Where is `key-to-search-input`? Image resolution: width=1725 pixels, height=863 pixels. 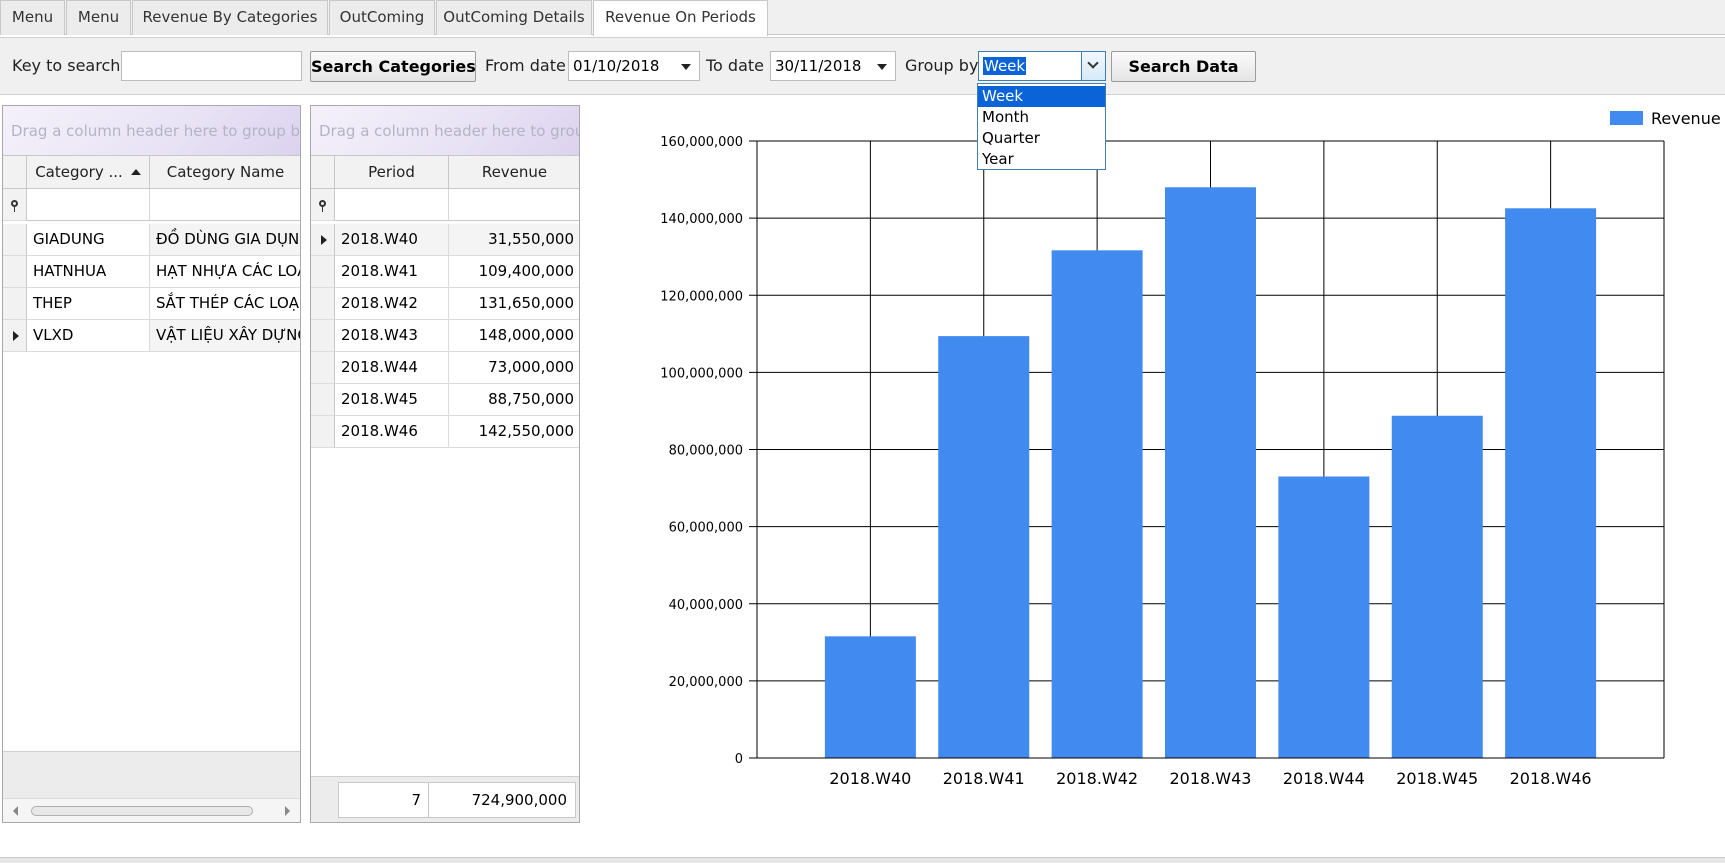
key-to-search-input is located at coordinates (211, 66).